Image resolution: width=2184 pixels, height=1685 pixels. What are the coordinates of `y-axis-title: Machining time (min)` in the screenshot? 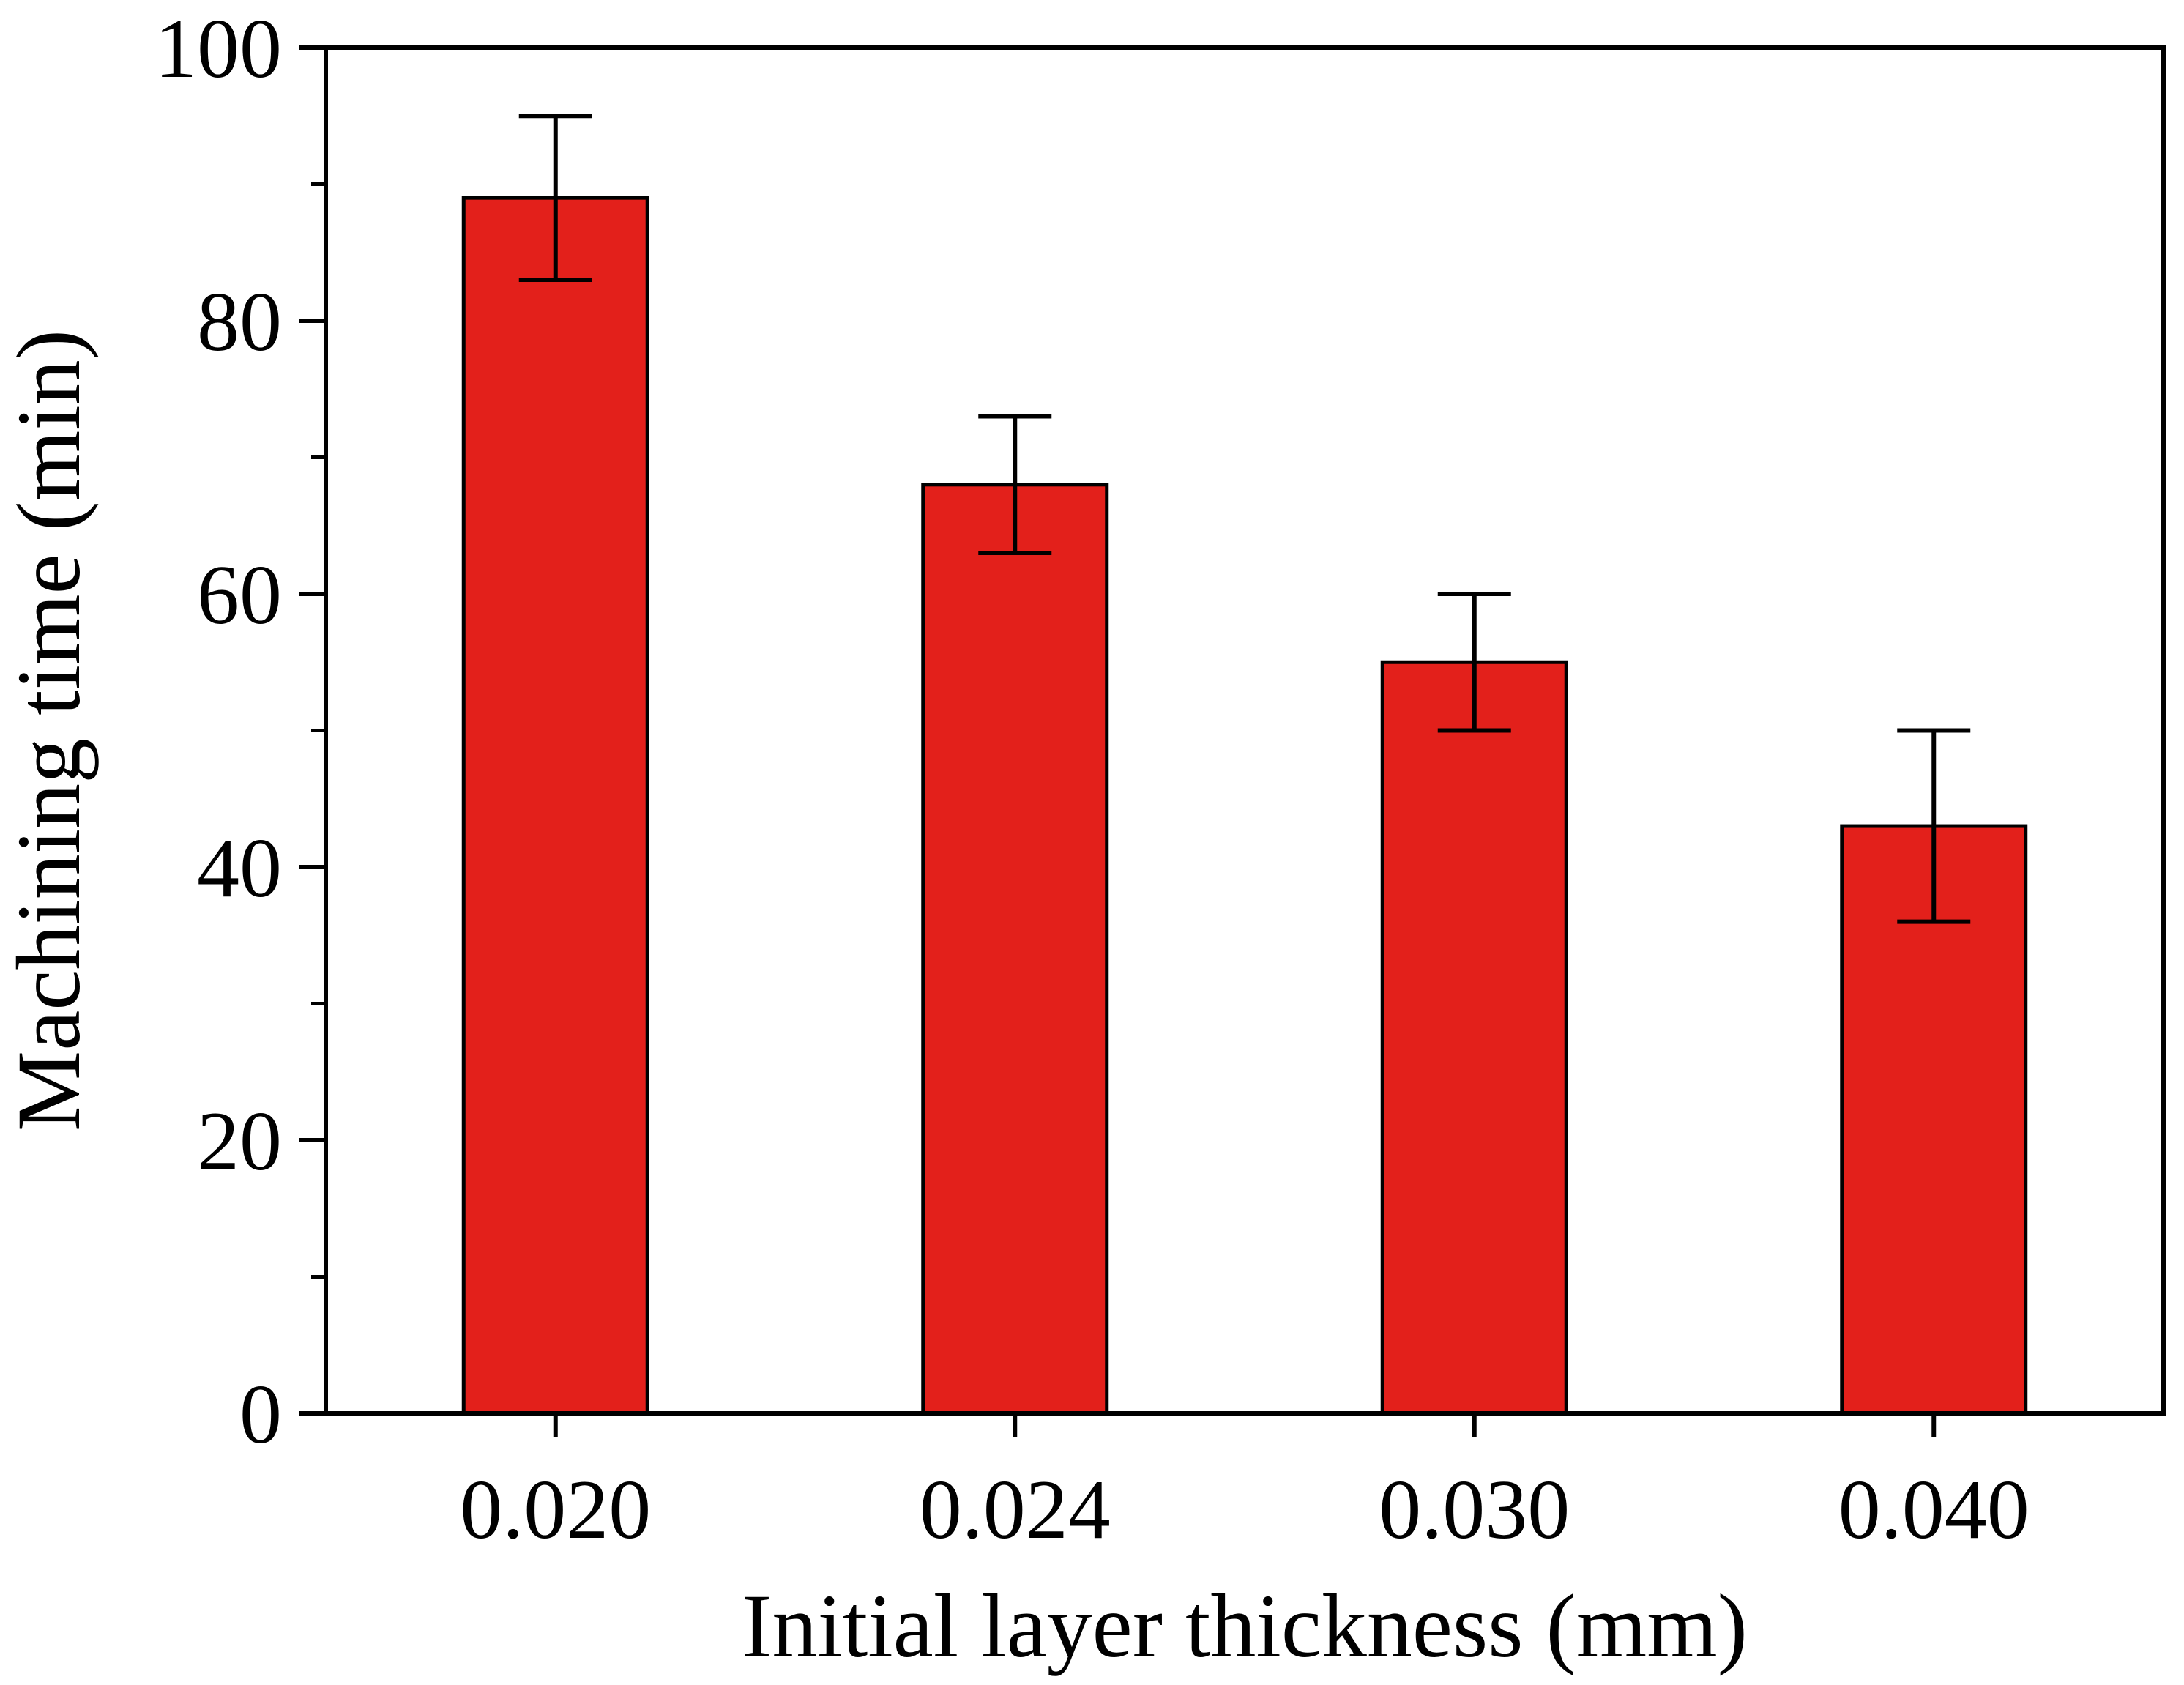 It's located at (49, 731).